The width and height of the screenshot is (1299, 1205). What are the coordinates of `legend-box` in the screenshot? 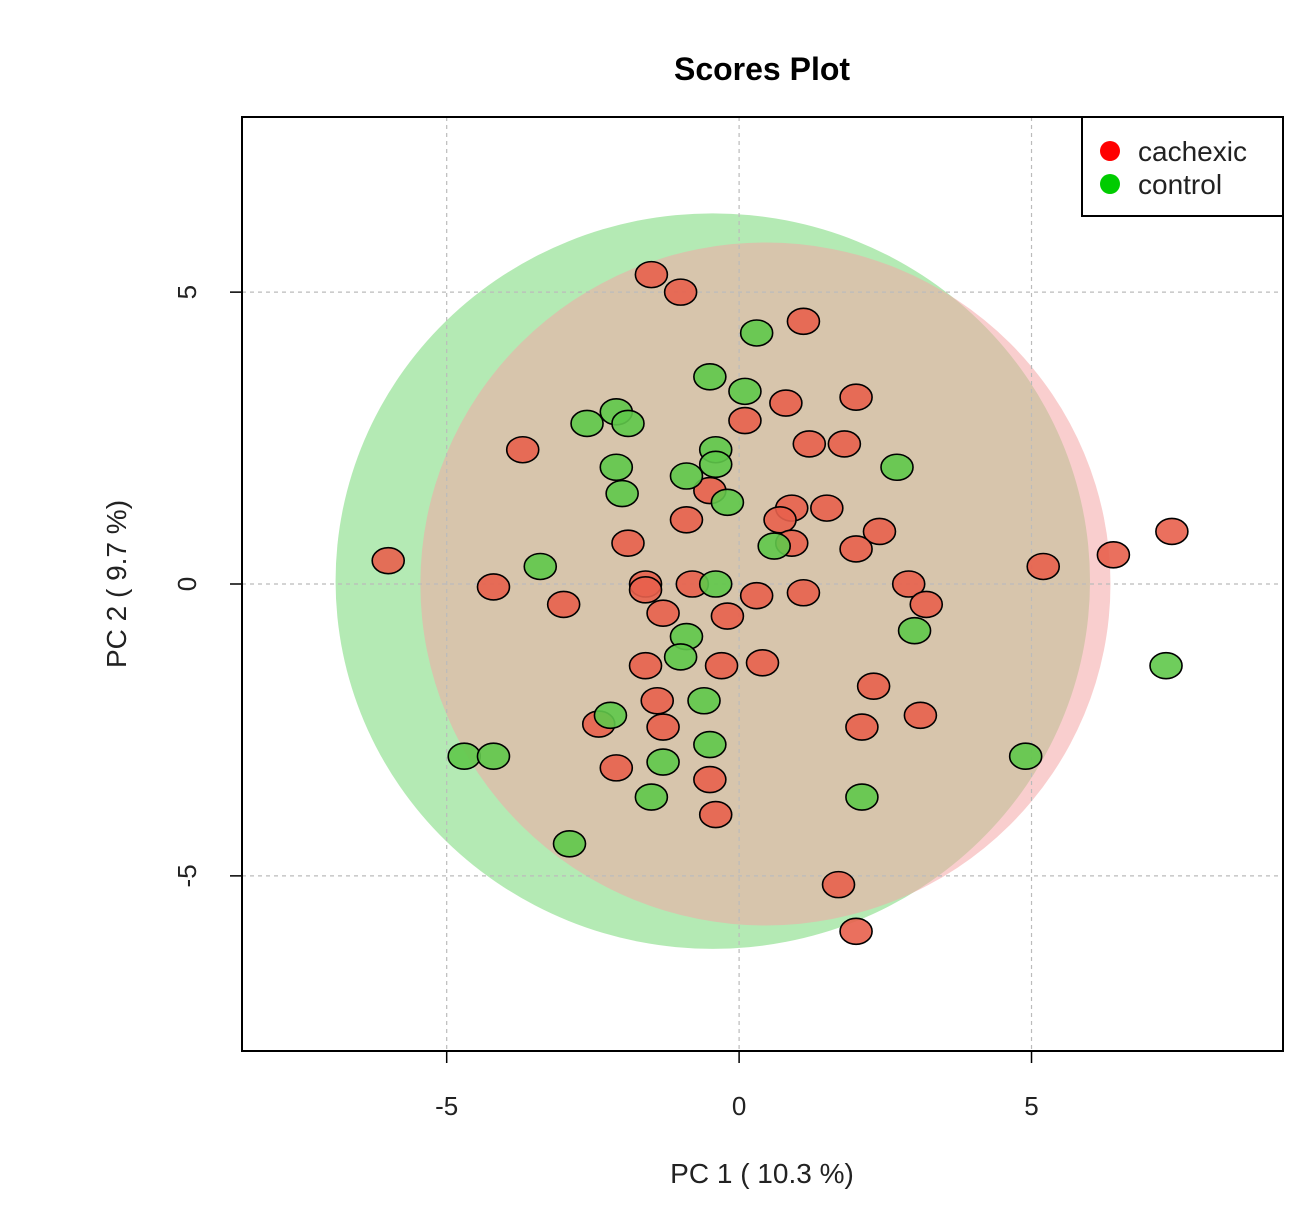 It's located at (1182, 166).